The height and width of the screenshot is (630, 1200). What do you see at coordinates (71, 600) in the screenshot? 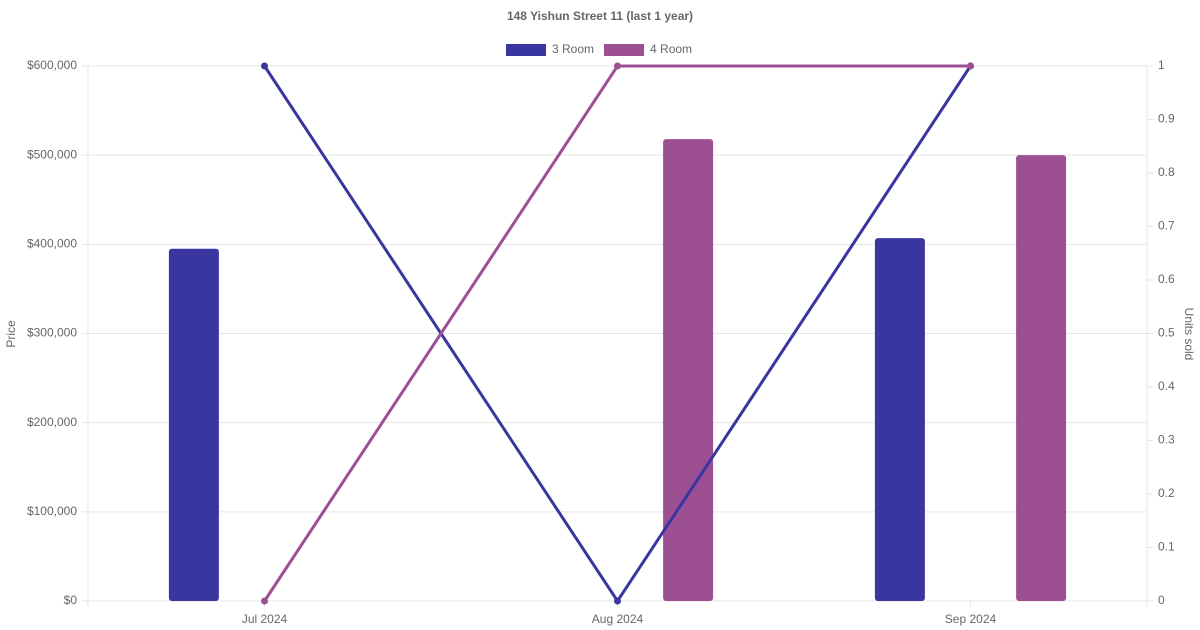
I see `y-tick-label: $0` at bounding box center [71, 600].